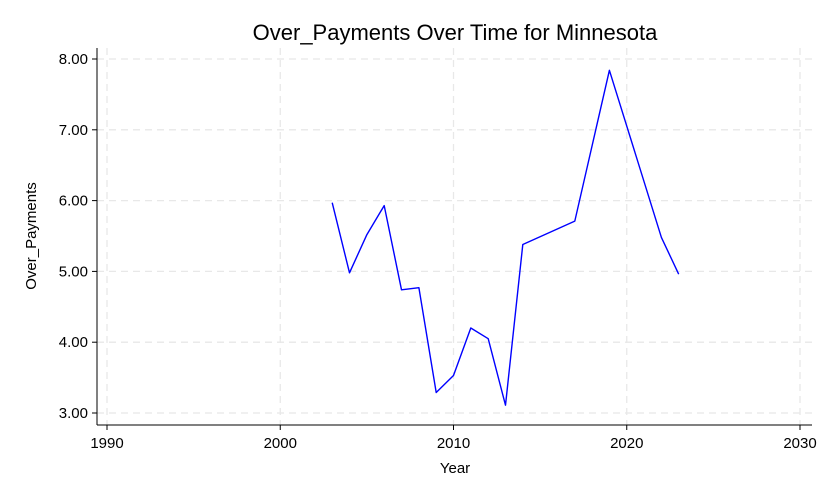 This screenshot has height=498, width=831. Describe the element at coordinates (106, 443) in the screenshot. I see `x-tick-label: 1990` at that location.